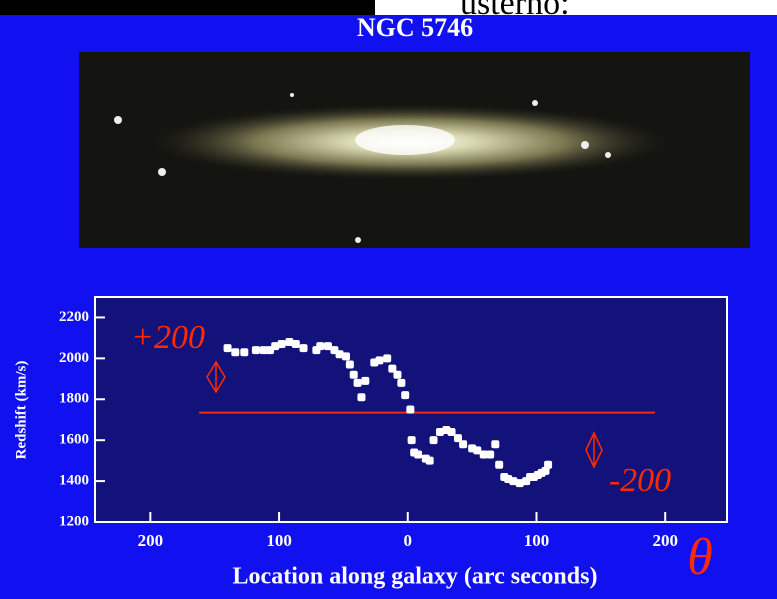 This screenshot has height=599, width=777. Describe the element at coordinates (168, 337) in the screenshot. I see `annotation: +200` at that location.